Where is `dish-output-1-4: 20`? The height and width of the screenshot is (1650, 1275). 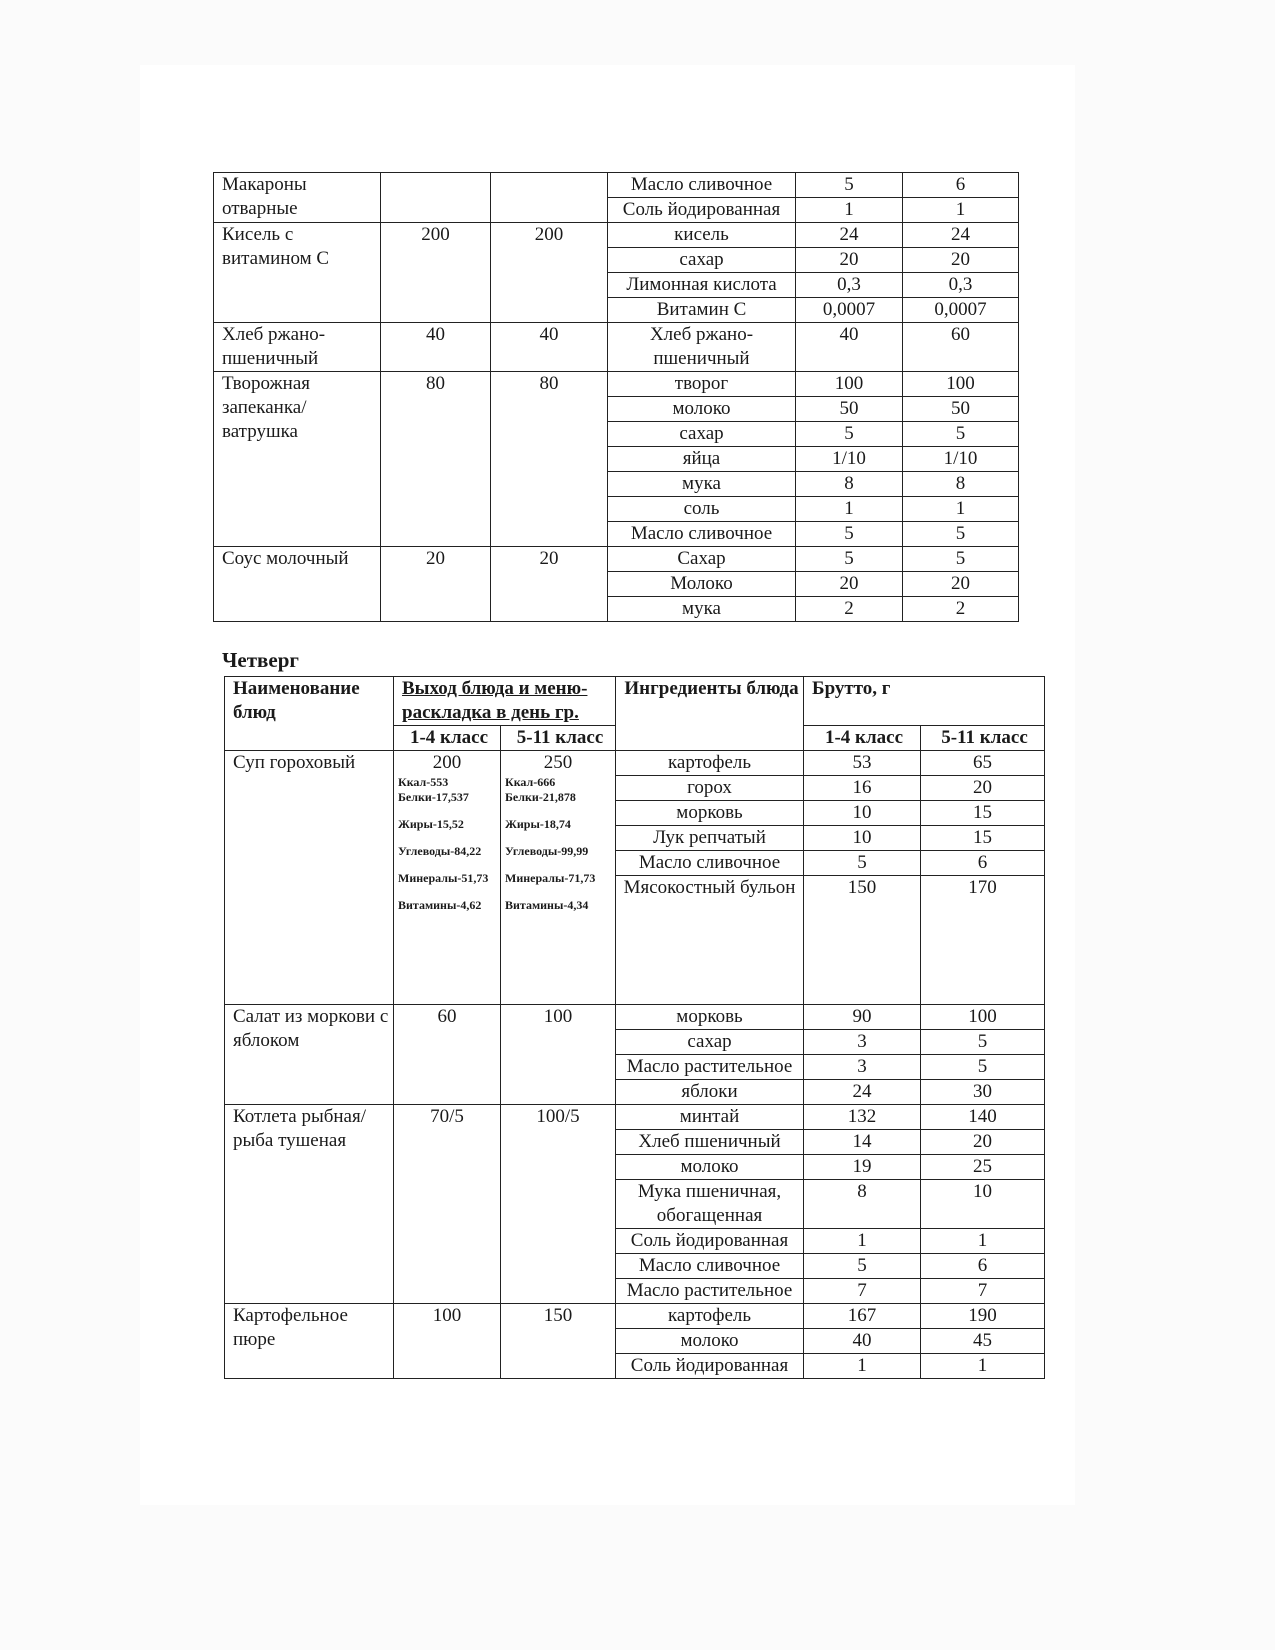
dish-output-1-4: 20 is located at coordinates (435, 584).